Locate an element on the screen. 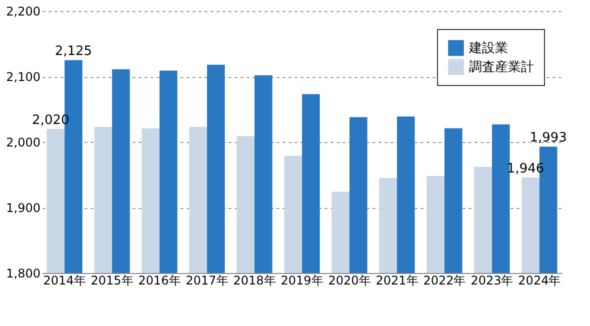 The image size is (590, 326). y-tick-label: 2,000 is located at coordinates (23, 143).